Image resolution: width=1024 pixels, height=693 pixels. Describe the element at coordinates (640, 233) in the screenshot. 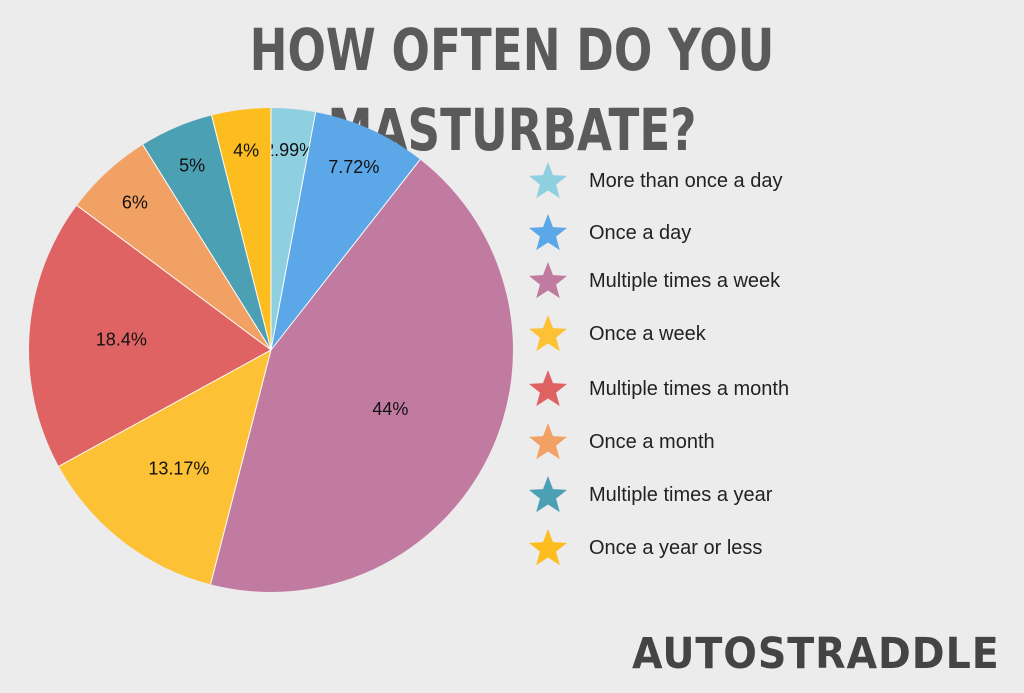

I see `legend-label: Once a day` at that location.